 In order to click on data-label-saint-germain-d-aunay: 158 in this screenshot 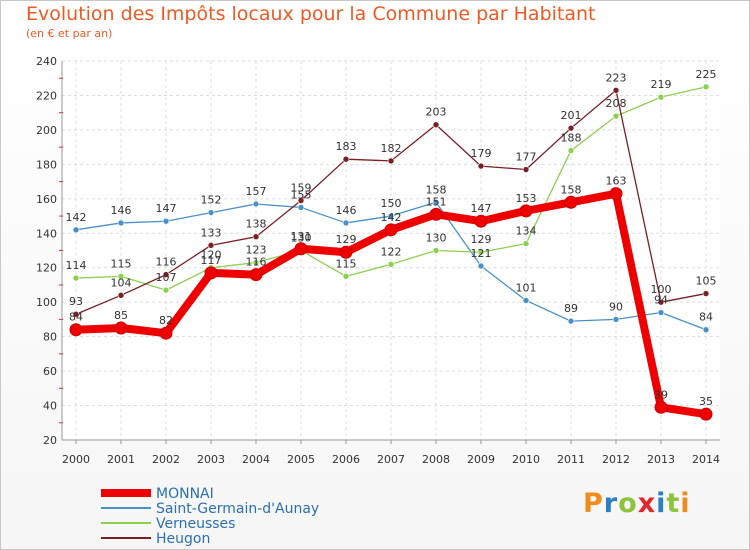, I will do `click(436, 189)`.